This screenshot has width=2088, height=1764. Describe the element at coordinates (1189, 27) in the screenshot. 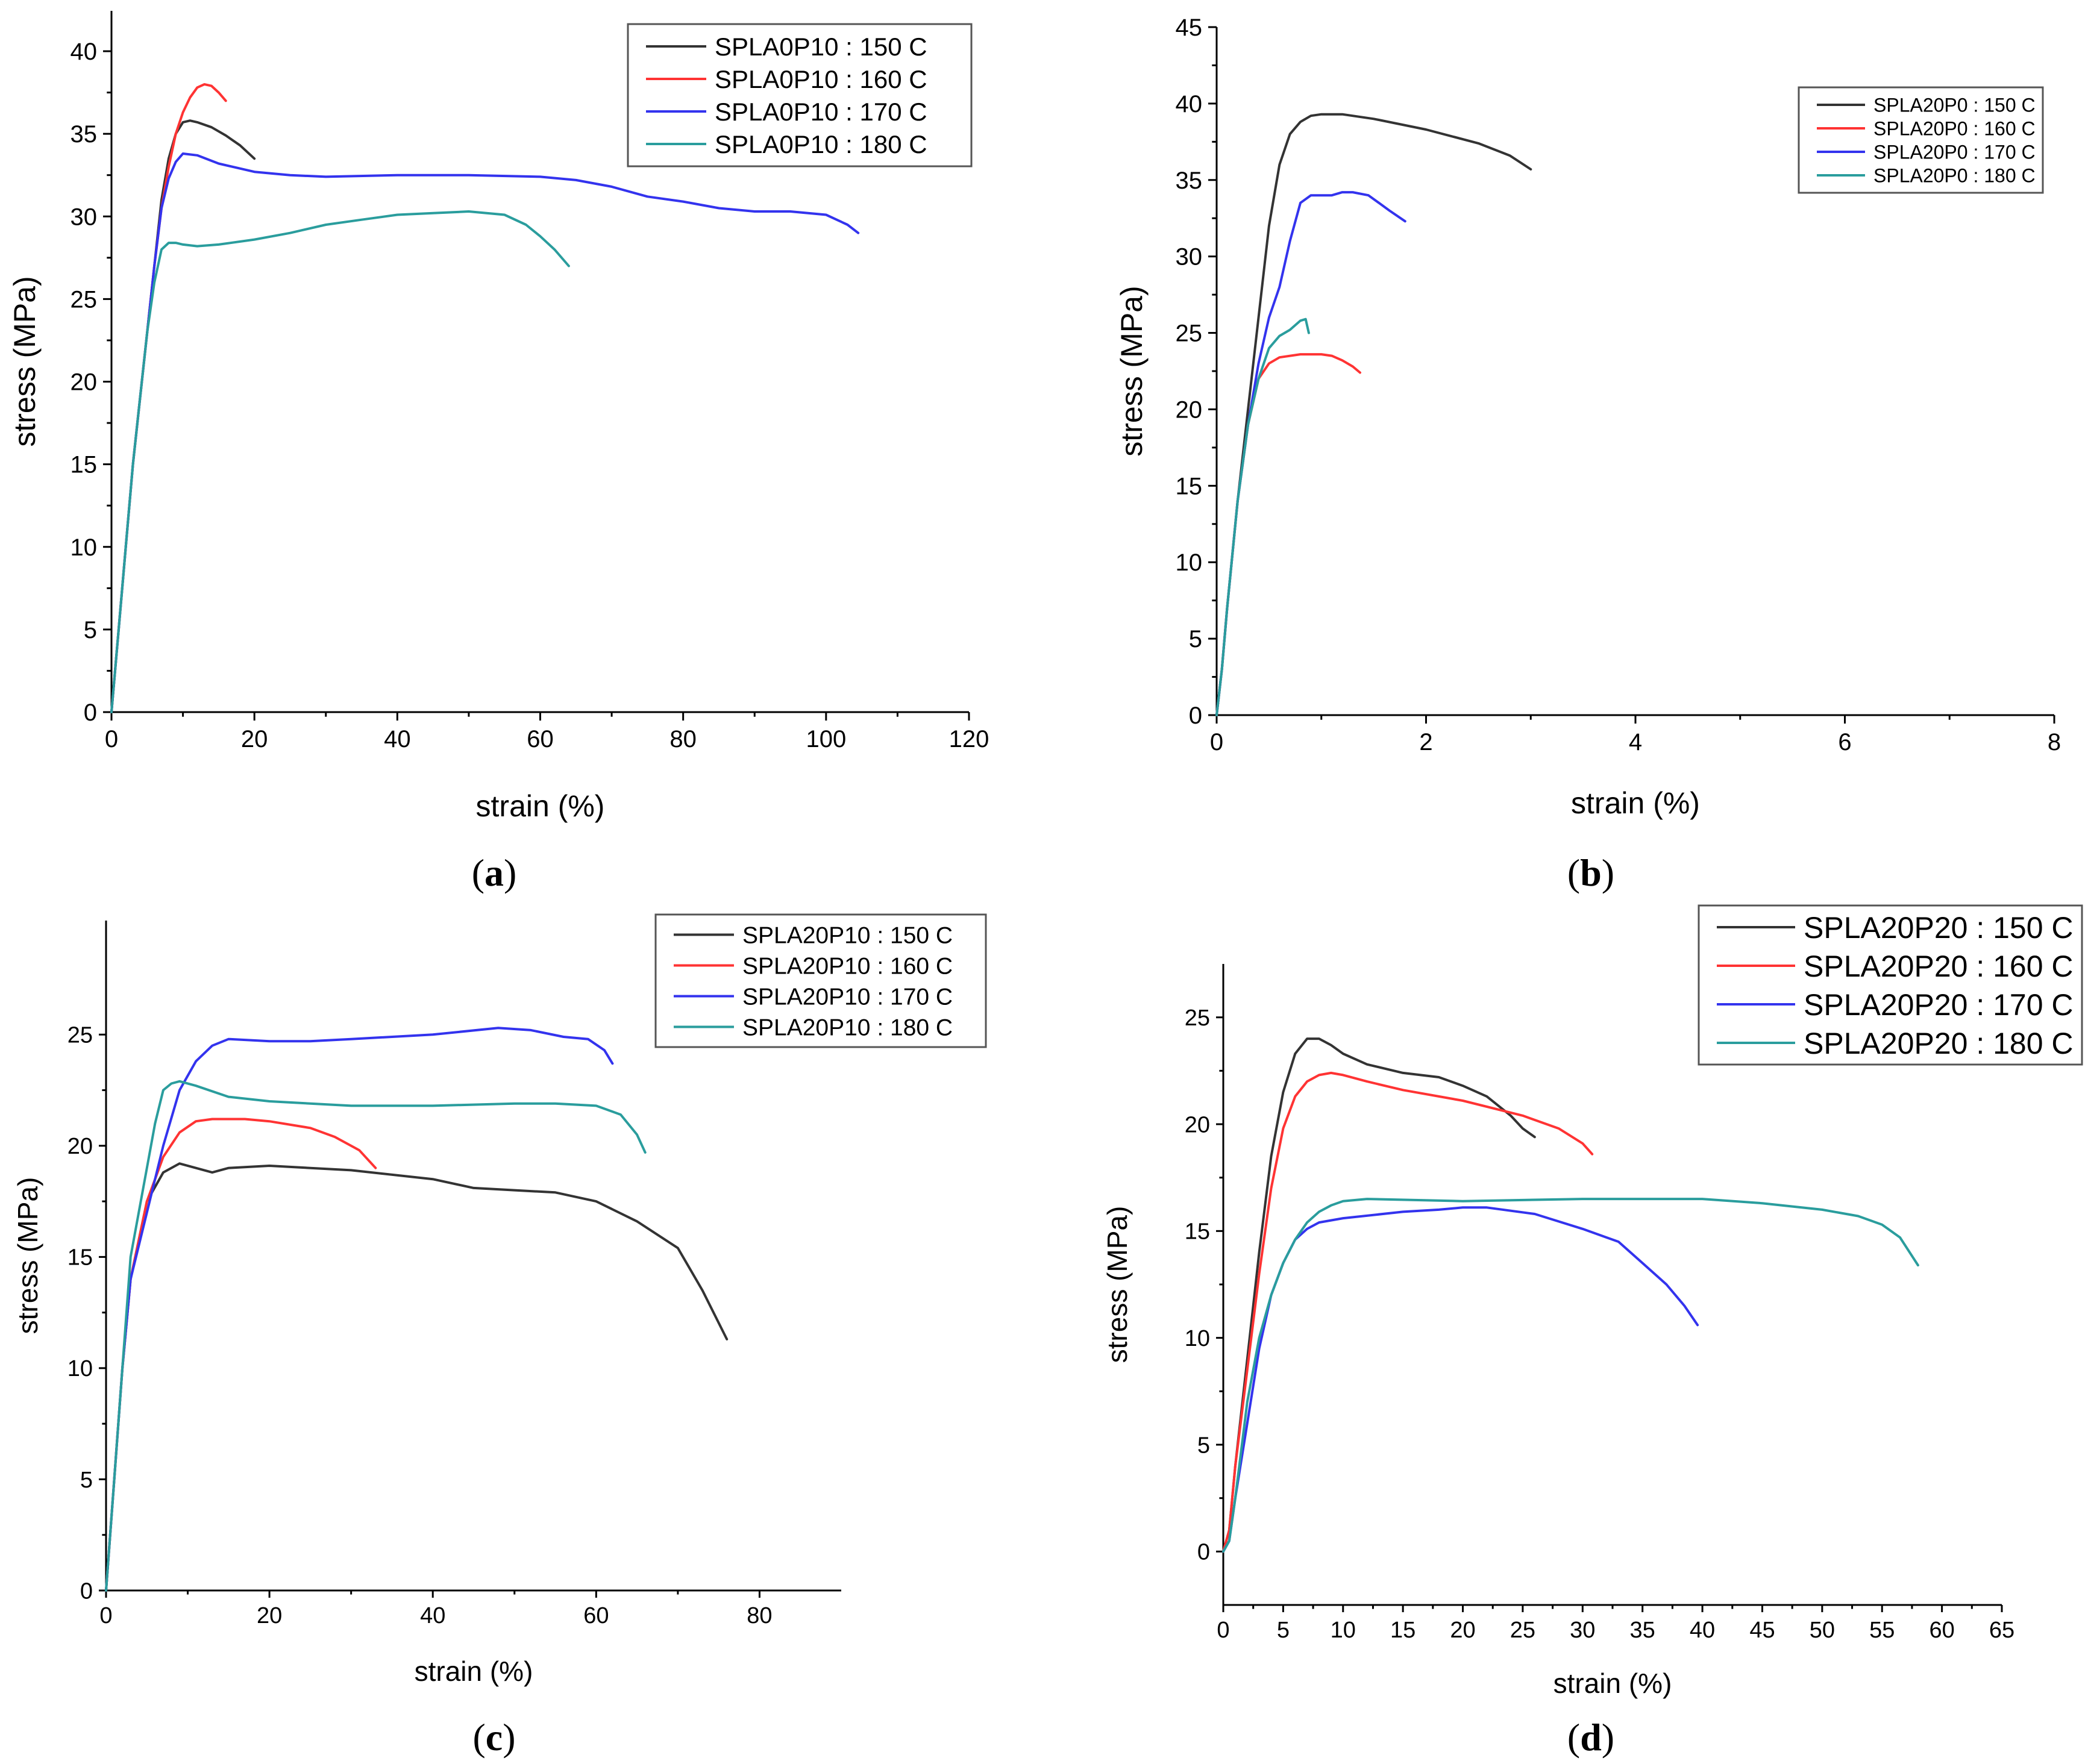

I see `y-tick-label: 45` at that location.